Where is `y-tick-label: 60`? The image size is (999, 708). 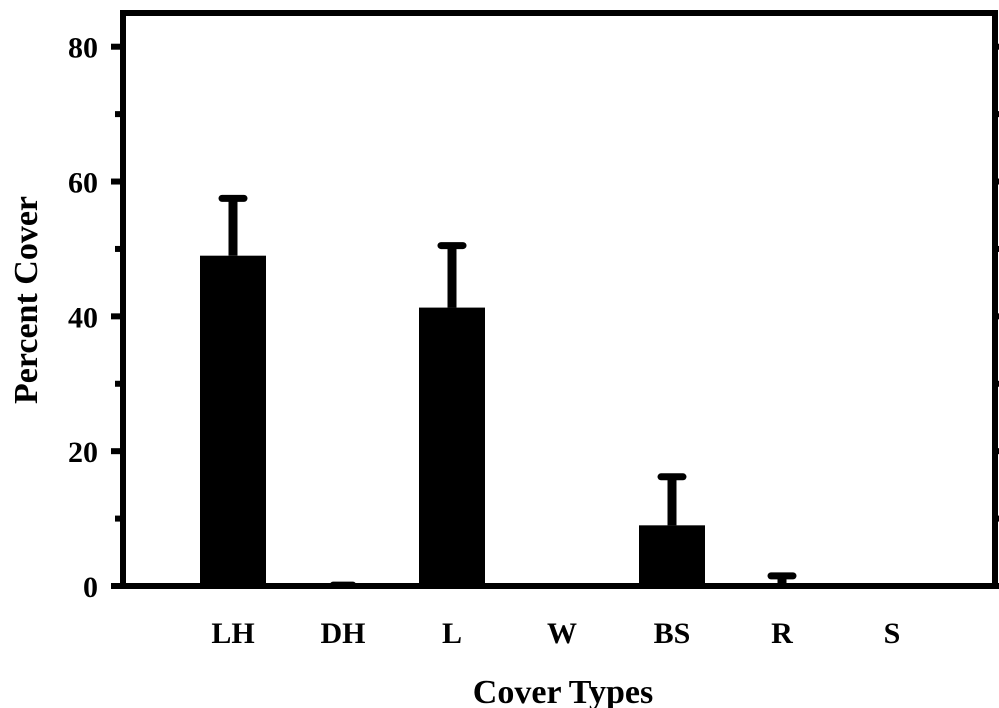 y-tick-label: 60 is located at coordinates (83, 183).